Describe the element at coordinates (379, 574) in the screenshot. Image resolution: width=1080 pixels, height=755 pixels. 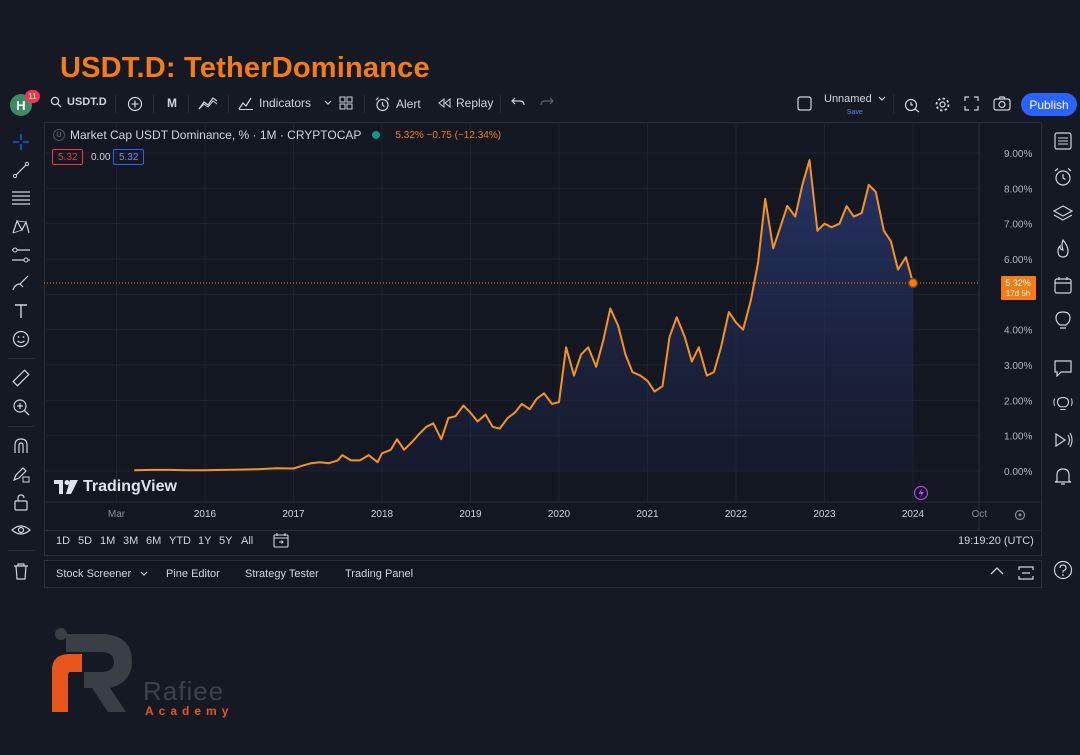
I see `tab-trading-panel: Trading Panel` at that location.